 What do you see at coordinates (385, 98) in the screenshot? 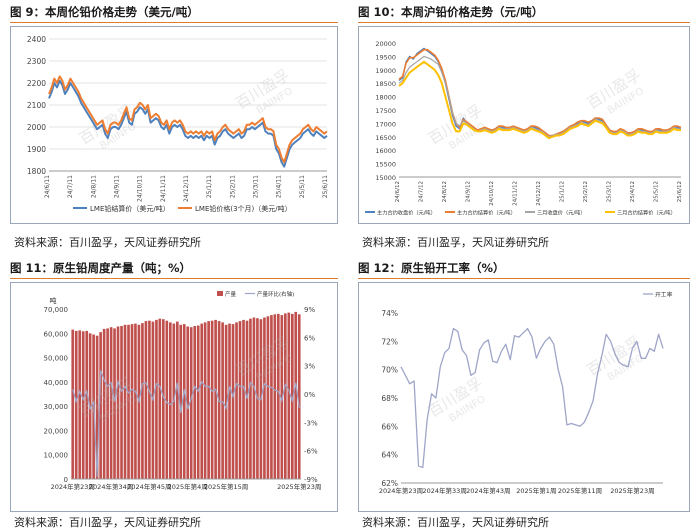
I see `y-tick-label: 18000` at bounding box center [385, 98].